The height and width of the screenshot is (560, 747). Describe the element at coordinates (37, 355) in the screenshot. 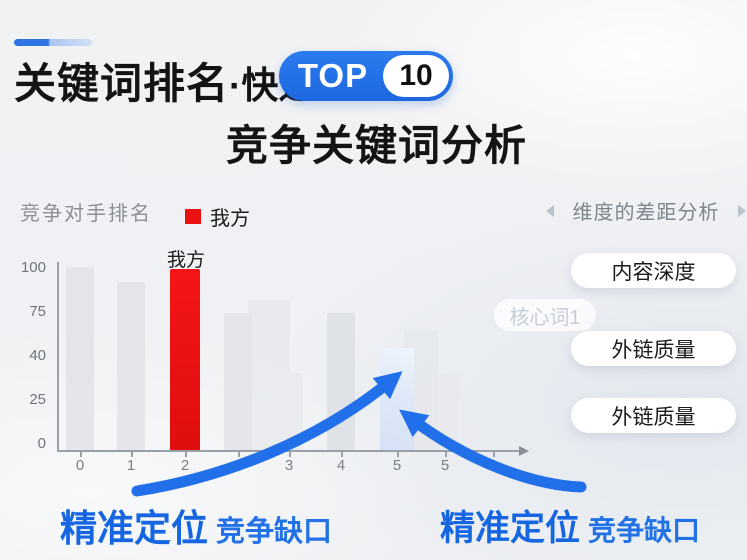

I see `y-tick-label: 40` at that location.